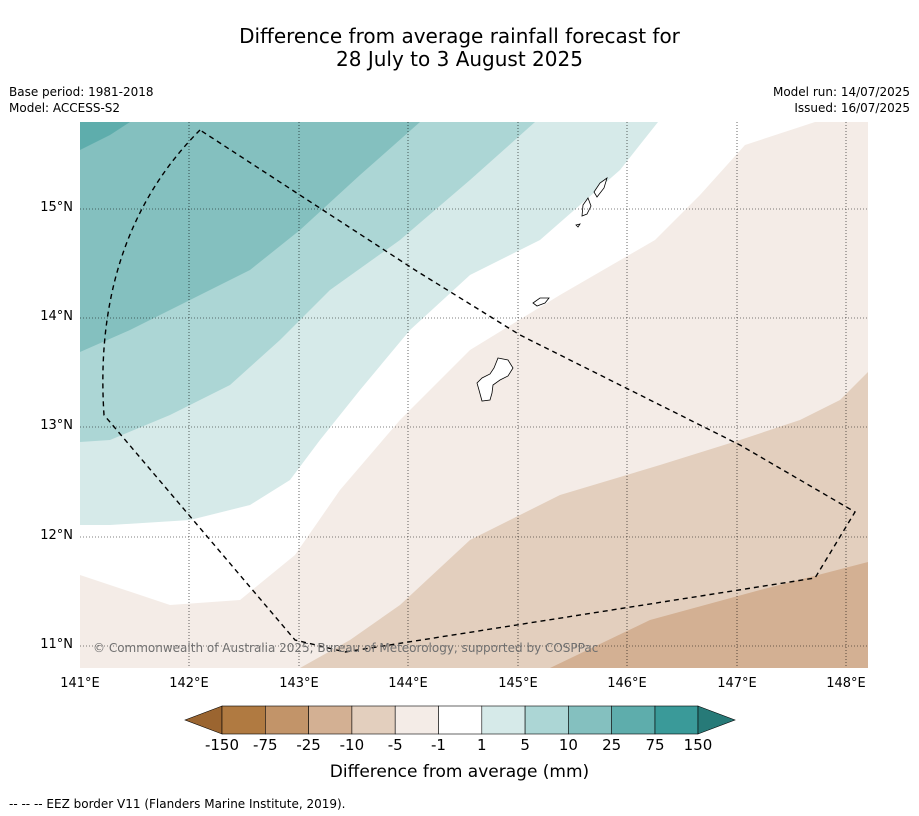  Describe the element at coordinates (56, 535) in the screenshot. I see `lat-label-12n: 12°N` at that location.